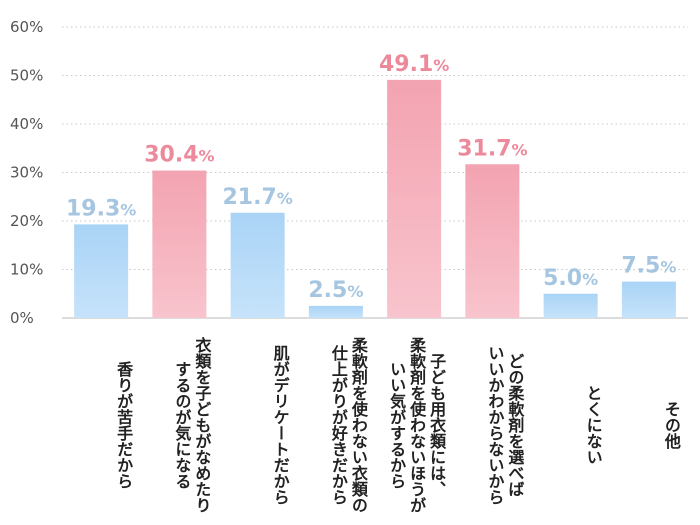 The height and width of the screenshot is (525, 700). What do you see at coordinates (437, 425) in the screenshot?
I see `category-label-line: 子ども用衣類には、` at bounding box center [437, 425].